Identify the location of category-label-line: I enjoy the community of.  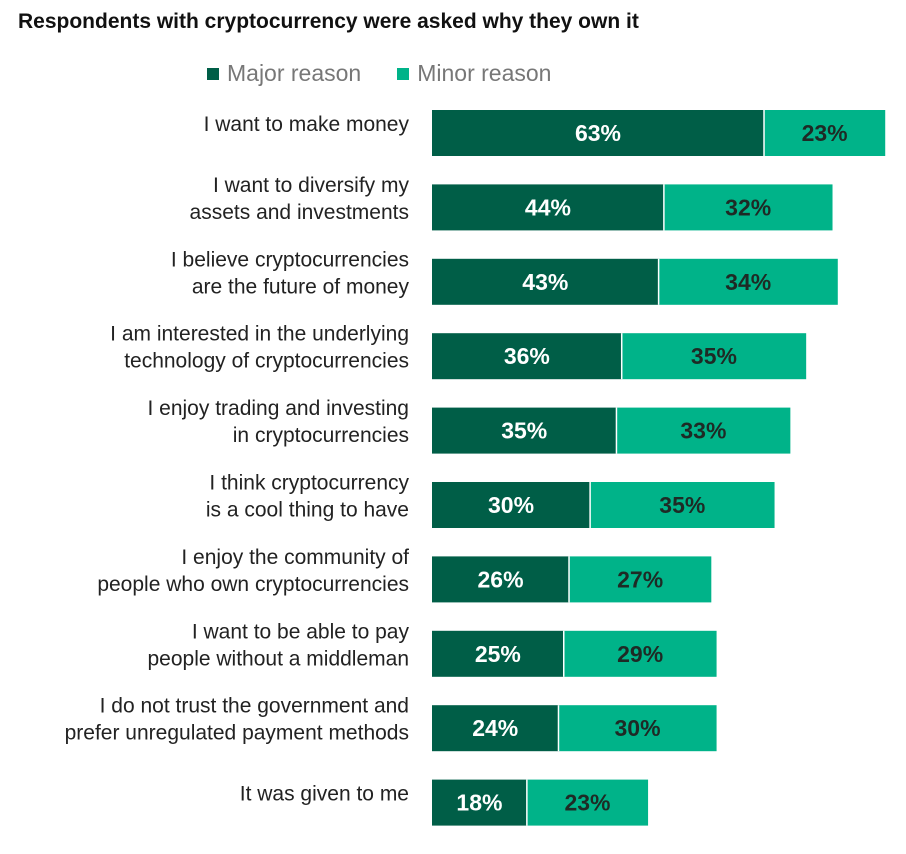
(295, 557).